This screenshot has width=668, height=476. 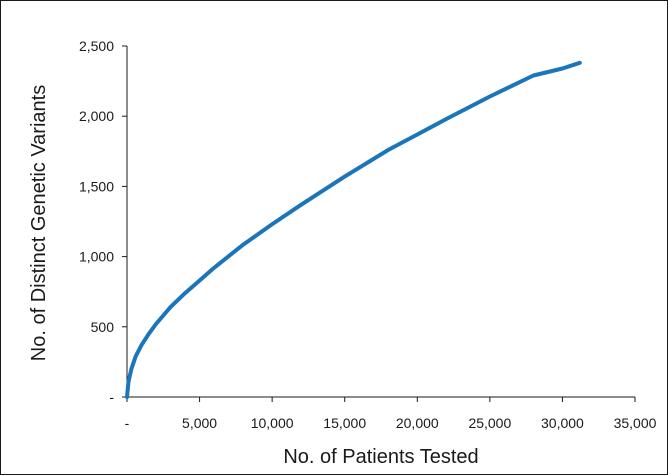 I want to click on y-tick-label: 500, so click(x=103, y=327).